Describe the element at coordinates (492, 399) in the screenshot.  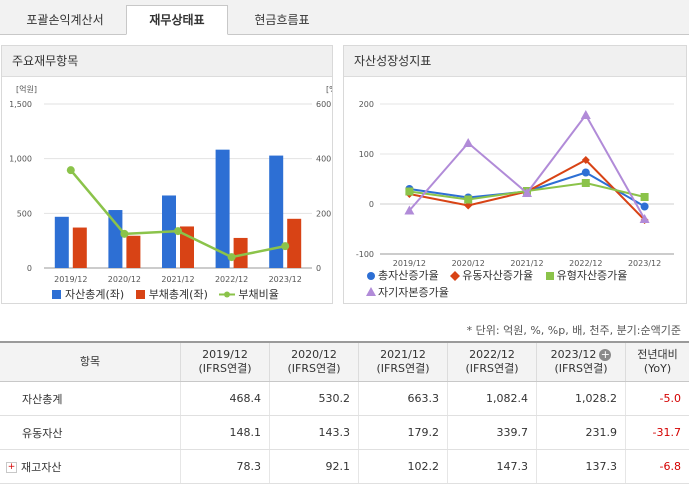
I see `table-cell: 1,082.4` at that location.